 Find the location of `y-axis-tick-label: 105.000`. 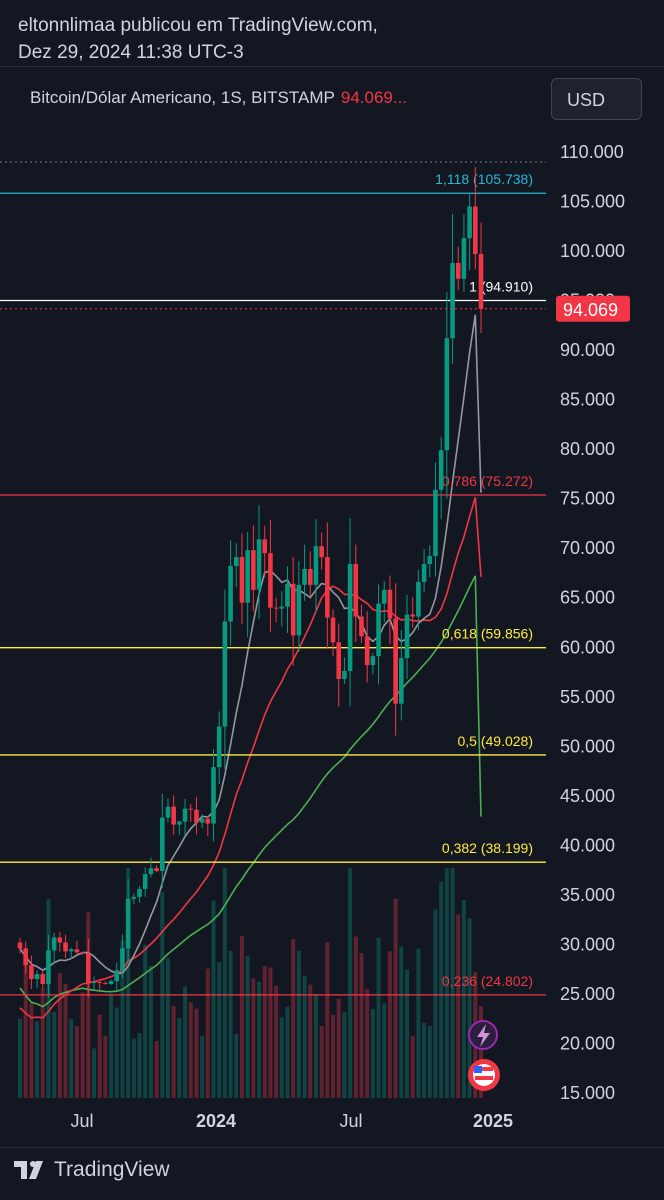

y-axis-tick-label: 105.000 is located at coordinates (592, 202).